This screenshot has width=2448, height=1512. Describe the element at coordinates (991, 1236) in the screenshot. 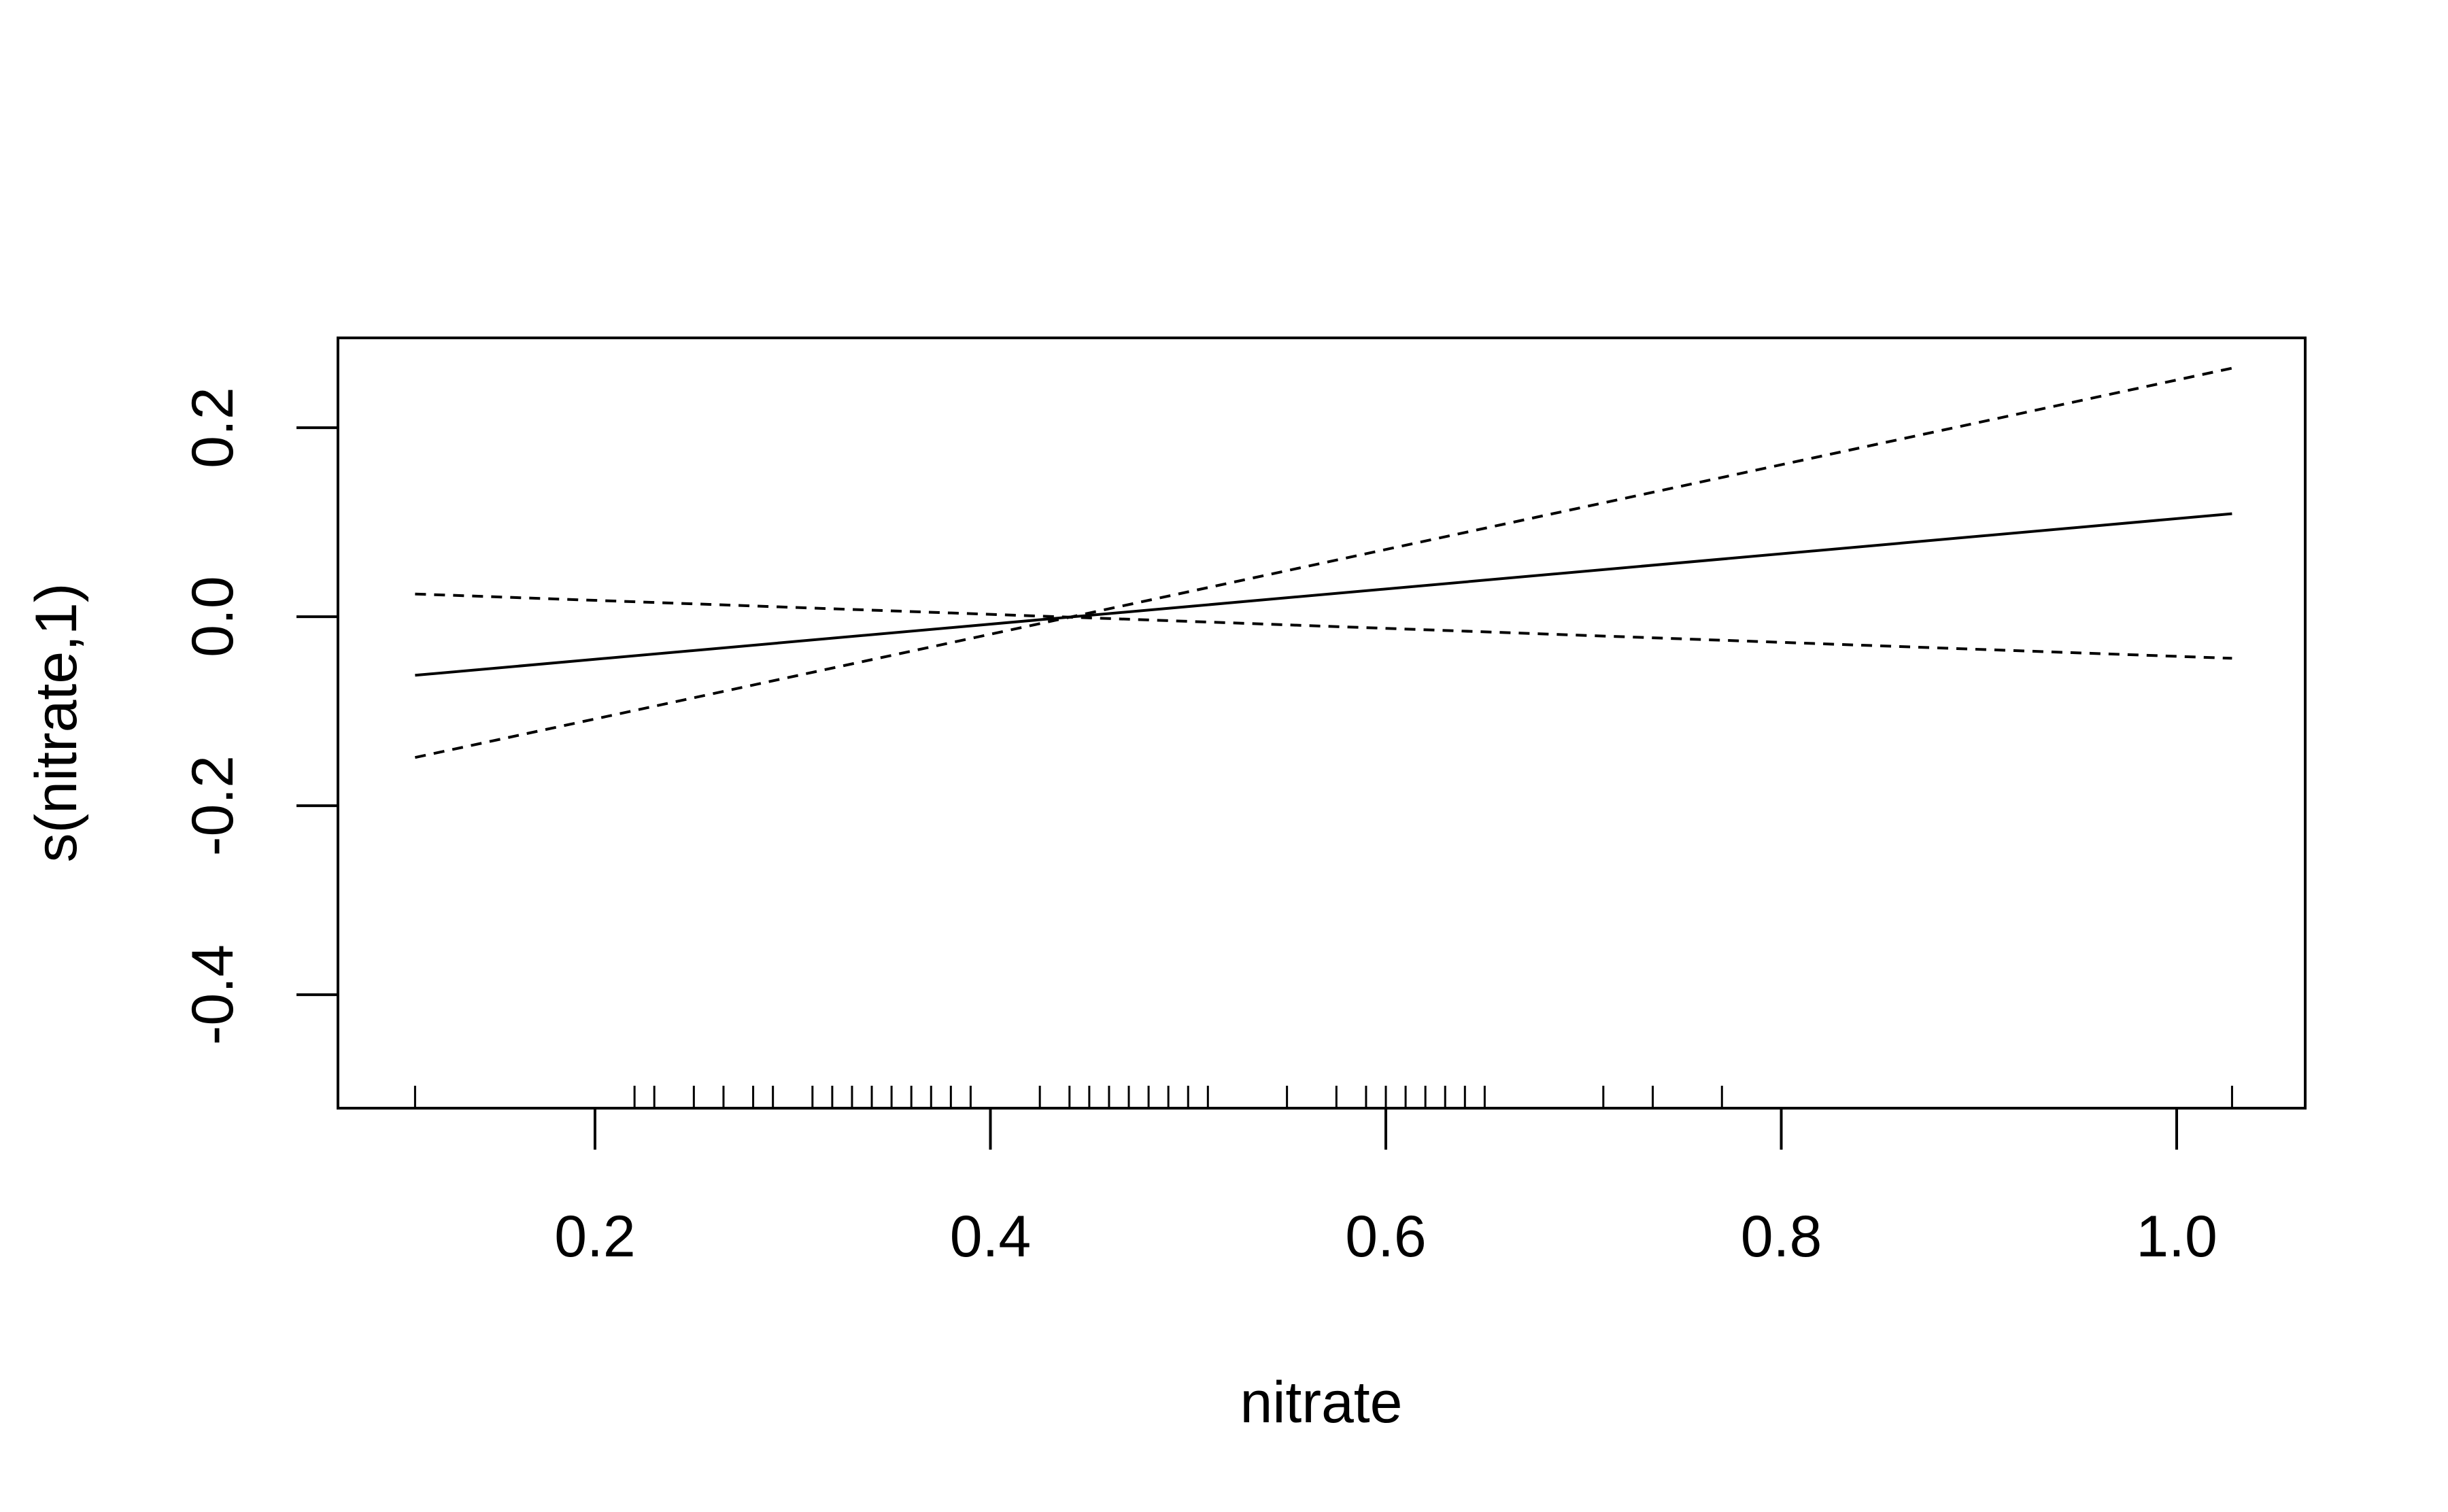

I see `x-tick-label: 0.4` at that location.